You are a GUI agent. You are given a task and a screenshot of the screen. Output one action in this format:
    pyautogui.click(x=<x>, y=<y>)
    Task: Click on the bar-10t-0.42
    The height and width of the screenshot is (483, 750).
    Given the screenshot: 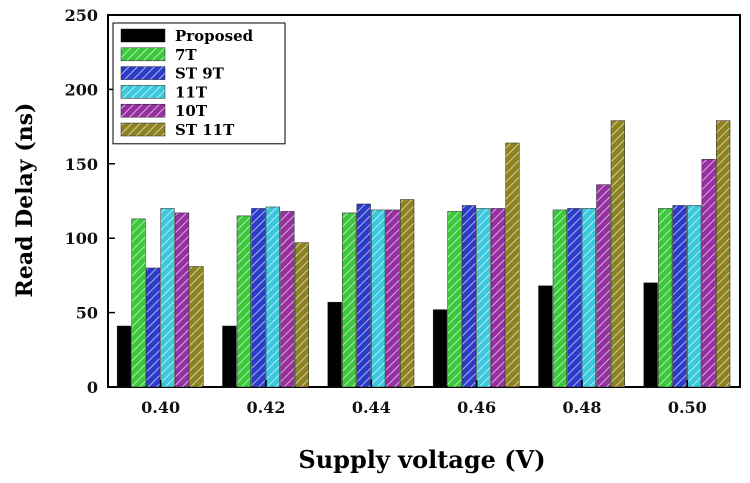 What is the action you would take?
    pyautogui.click(x=287, y=299)
    